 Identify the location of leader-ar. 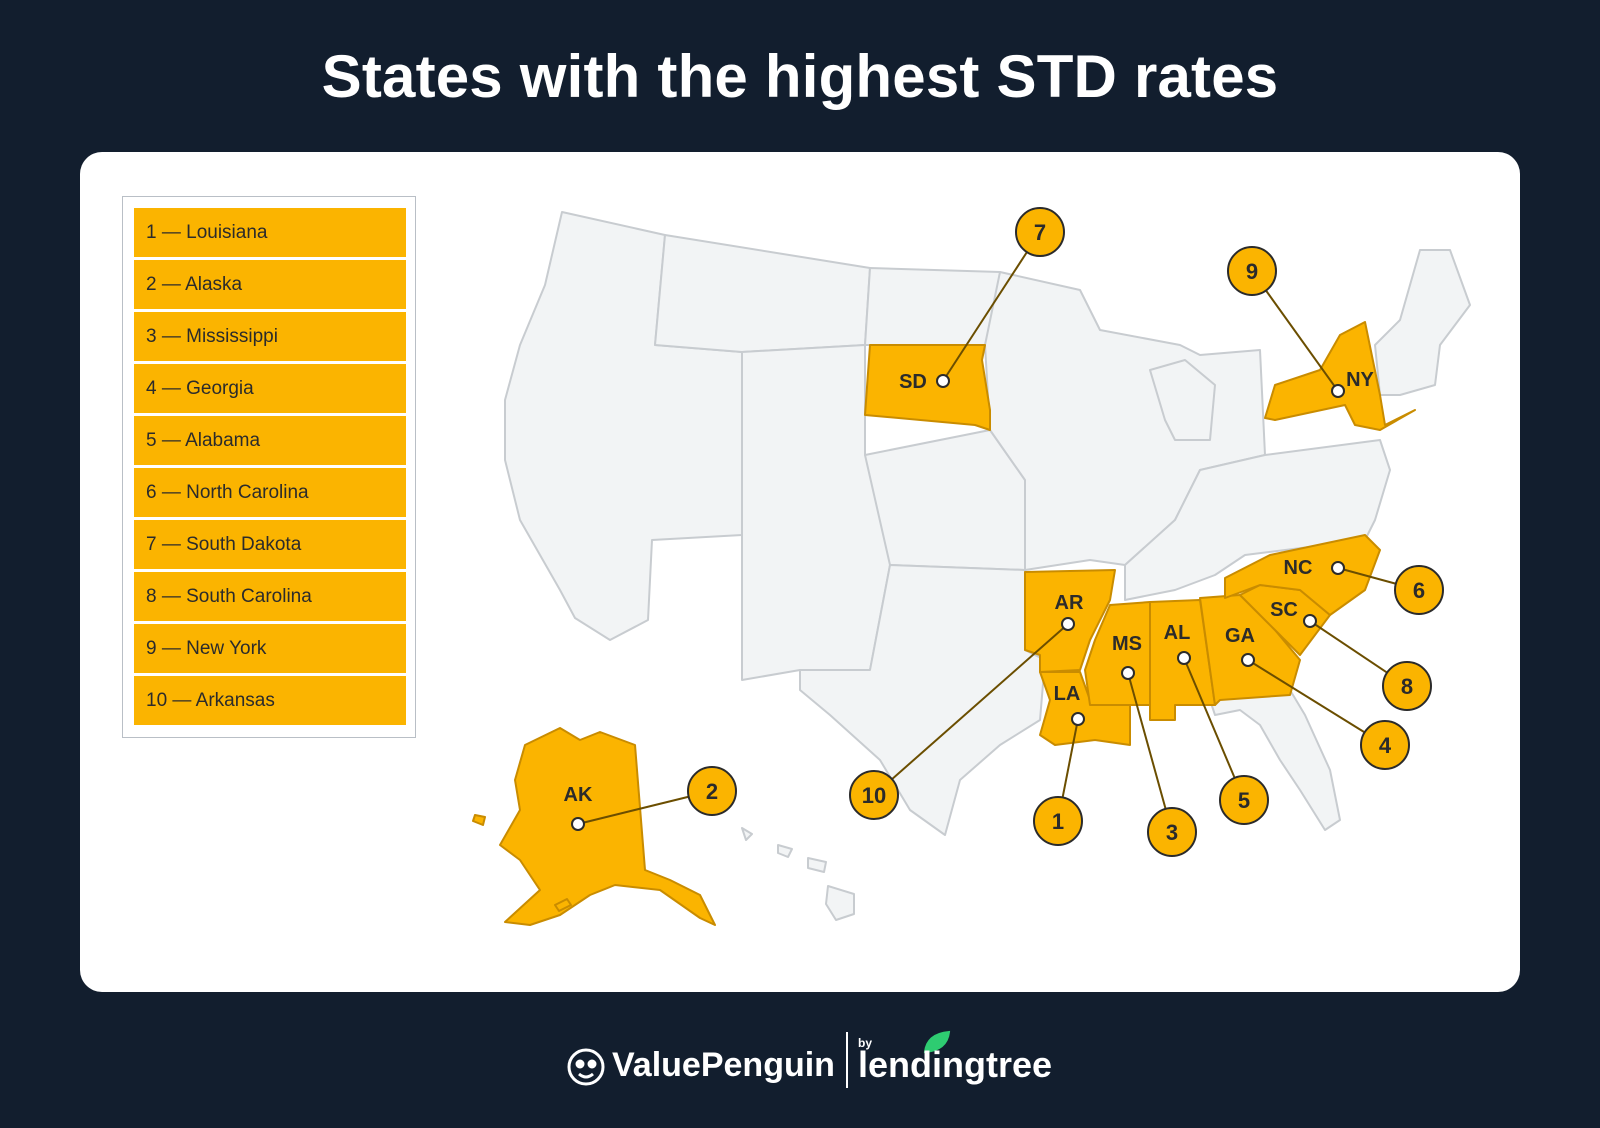
(971, 709).